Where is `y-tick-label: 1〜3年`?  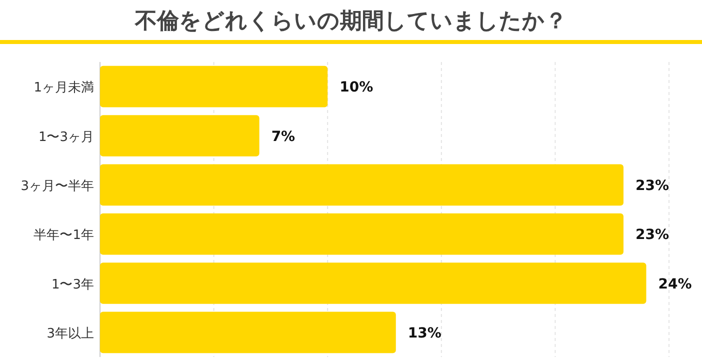 y-tick-label: 1〜3年 is located at coordinates (72, 284).